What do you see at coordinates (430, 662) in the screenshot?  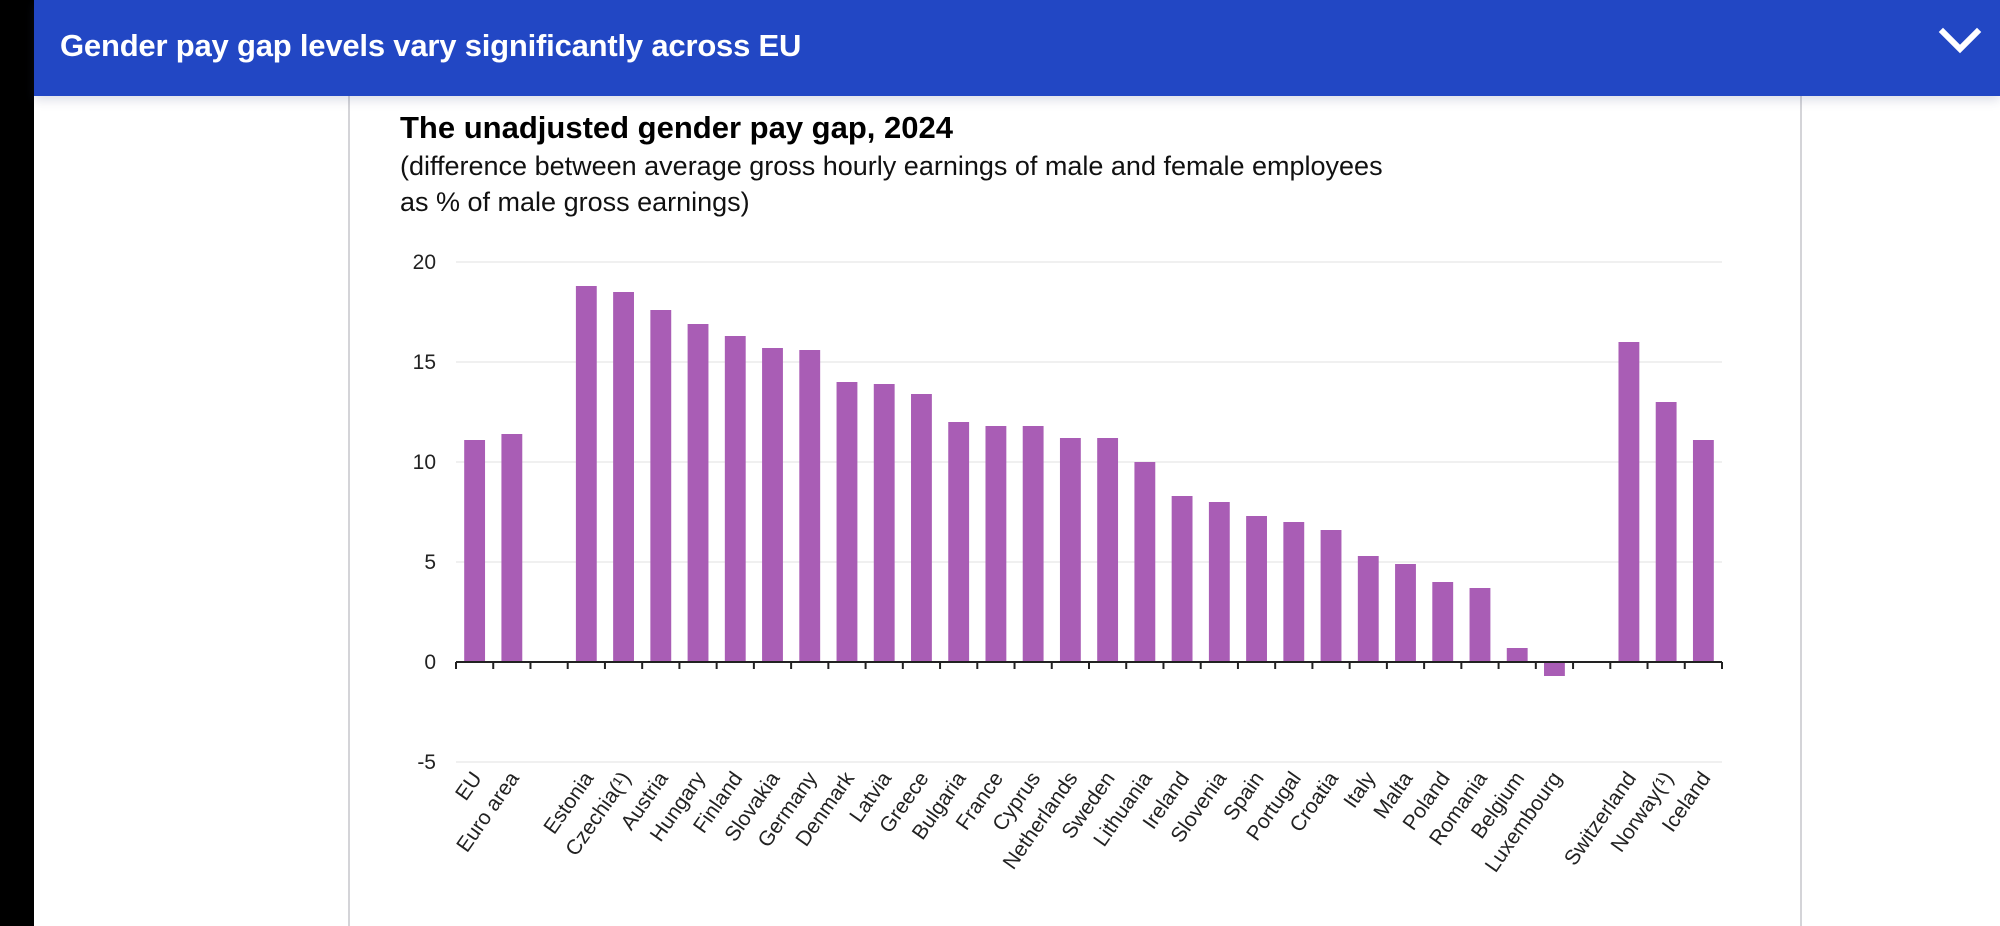 I see `y-tick-label: 0` at bounding box center [430, 662].